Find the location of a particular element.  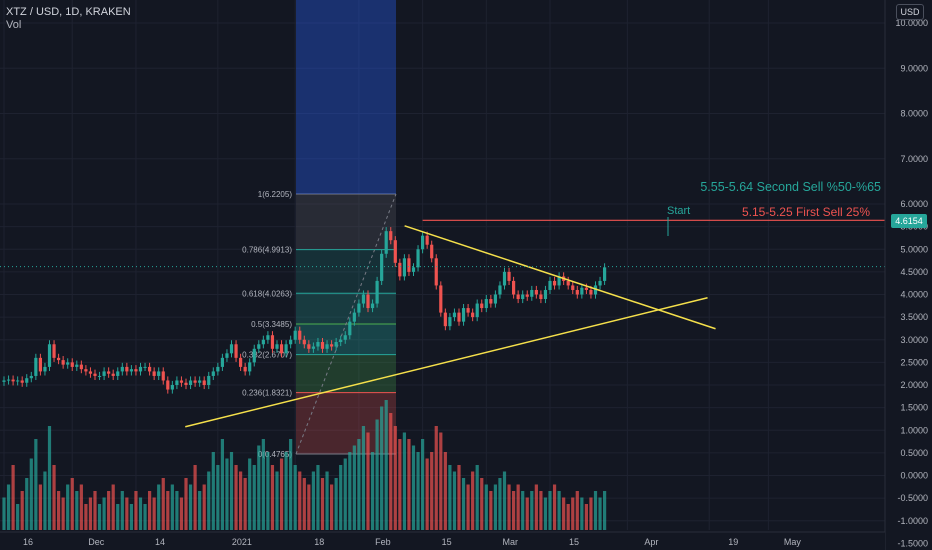

time-tick-label: Mar is located at coordinates (511, 542).